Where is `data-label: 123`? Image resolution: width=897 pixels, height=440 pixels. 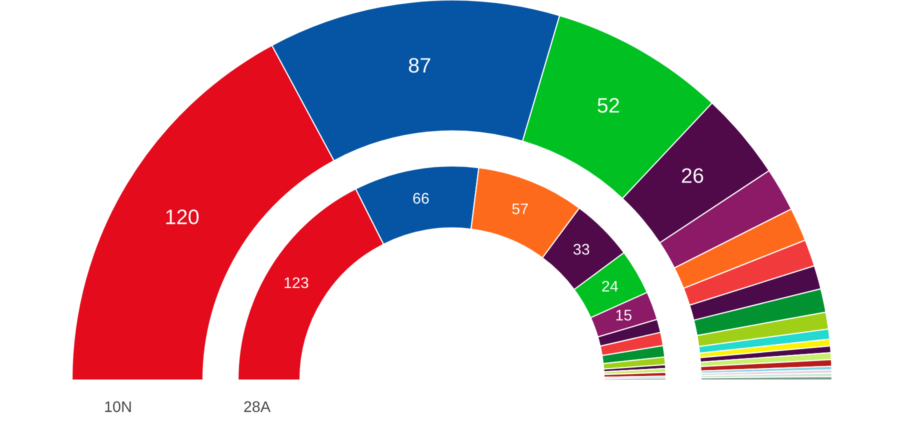
data-label: 123 is located at coordinates (296, 282).